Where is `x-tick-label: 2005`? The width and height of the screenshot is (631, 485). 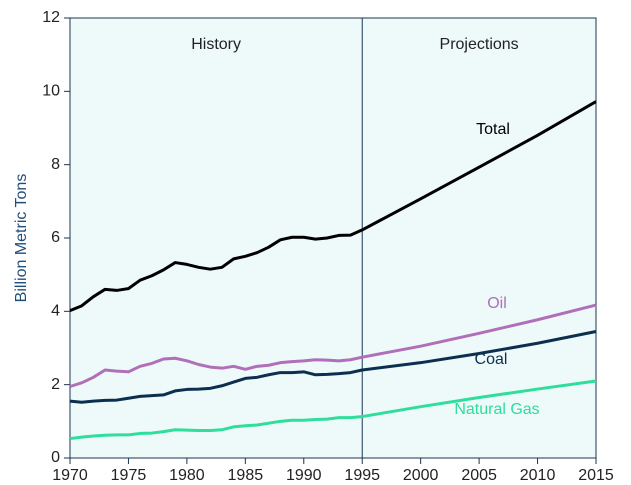
x-tick-label: 2005 is located at coordinates (479, 475).